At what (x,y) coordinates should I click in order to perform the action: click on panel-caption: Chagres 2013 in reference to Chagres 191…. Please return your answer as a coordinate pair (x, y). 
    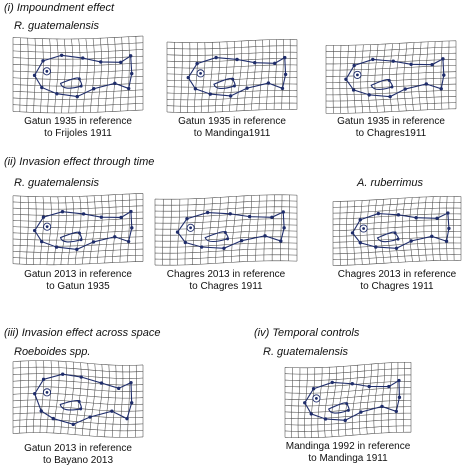
    Looking at the image, I should click on (226, 281).